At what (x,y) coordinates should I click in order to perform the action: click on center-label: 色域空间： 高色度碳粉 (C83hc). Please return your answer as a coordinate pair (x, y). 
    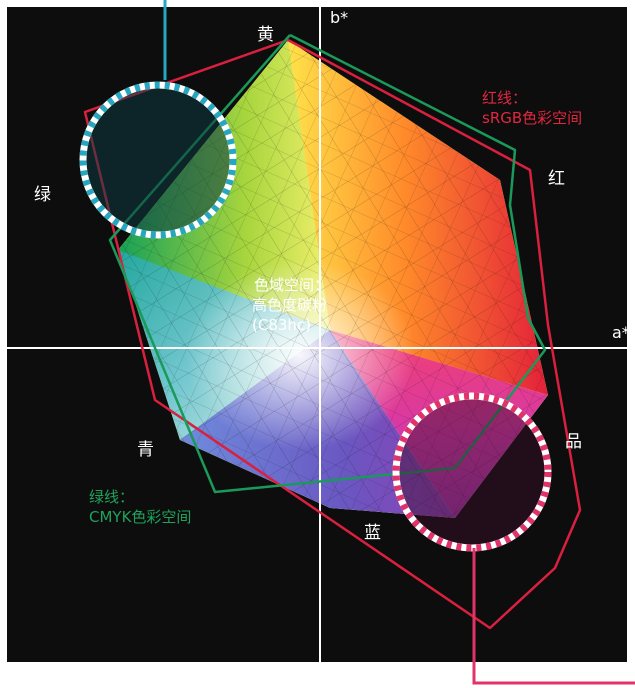
    Looking at the image, I should click on (290, 305).